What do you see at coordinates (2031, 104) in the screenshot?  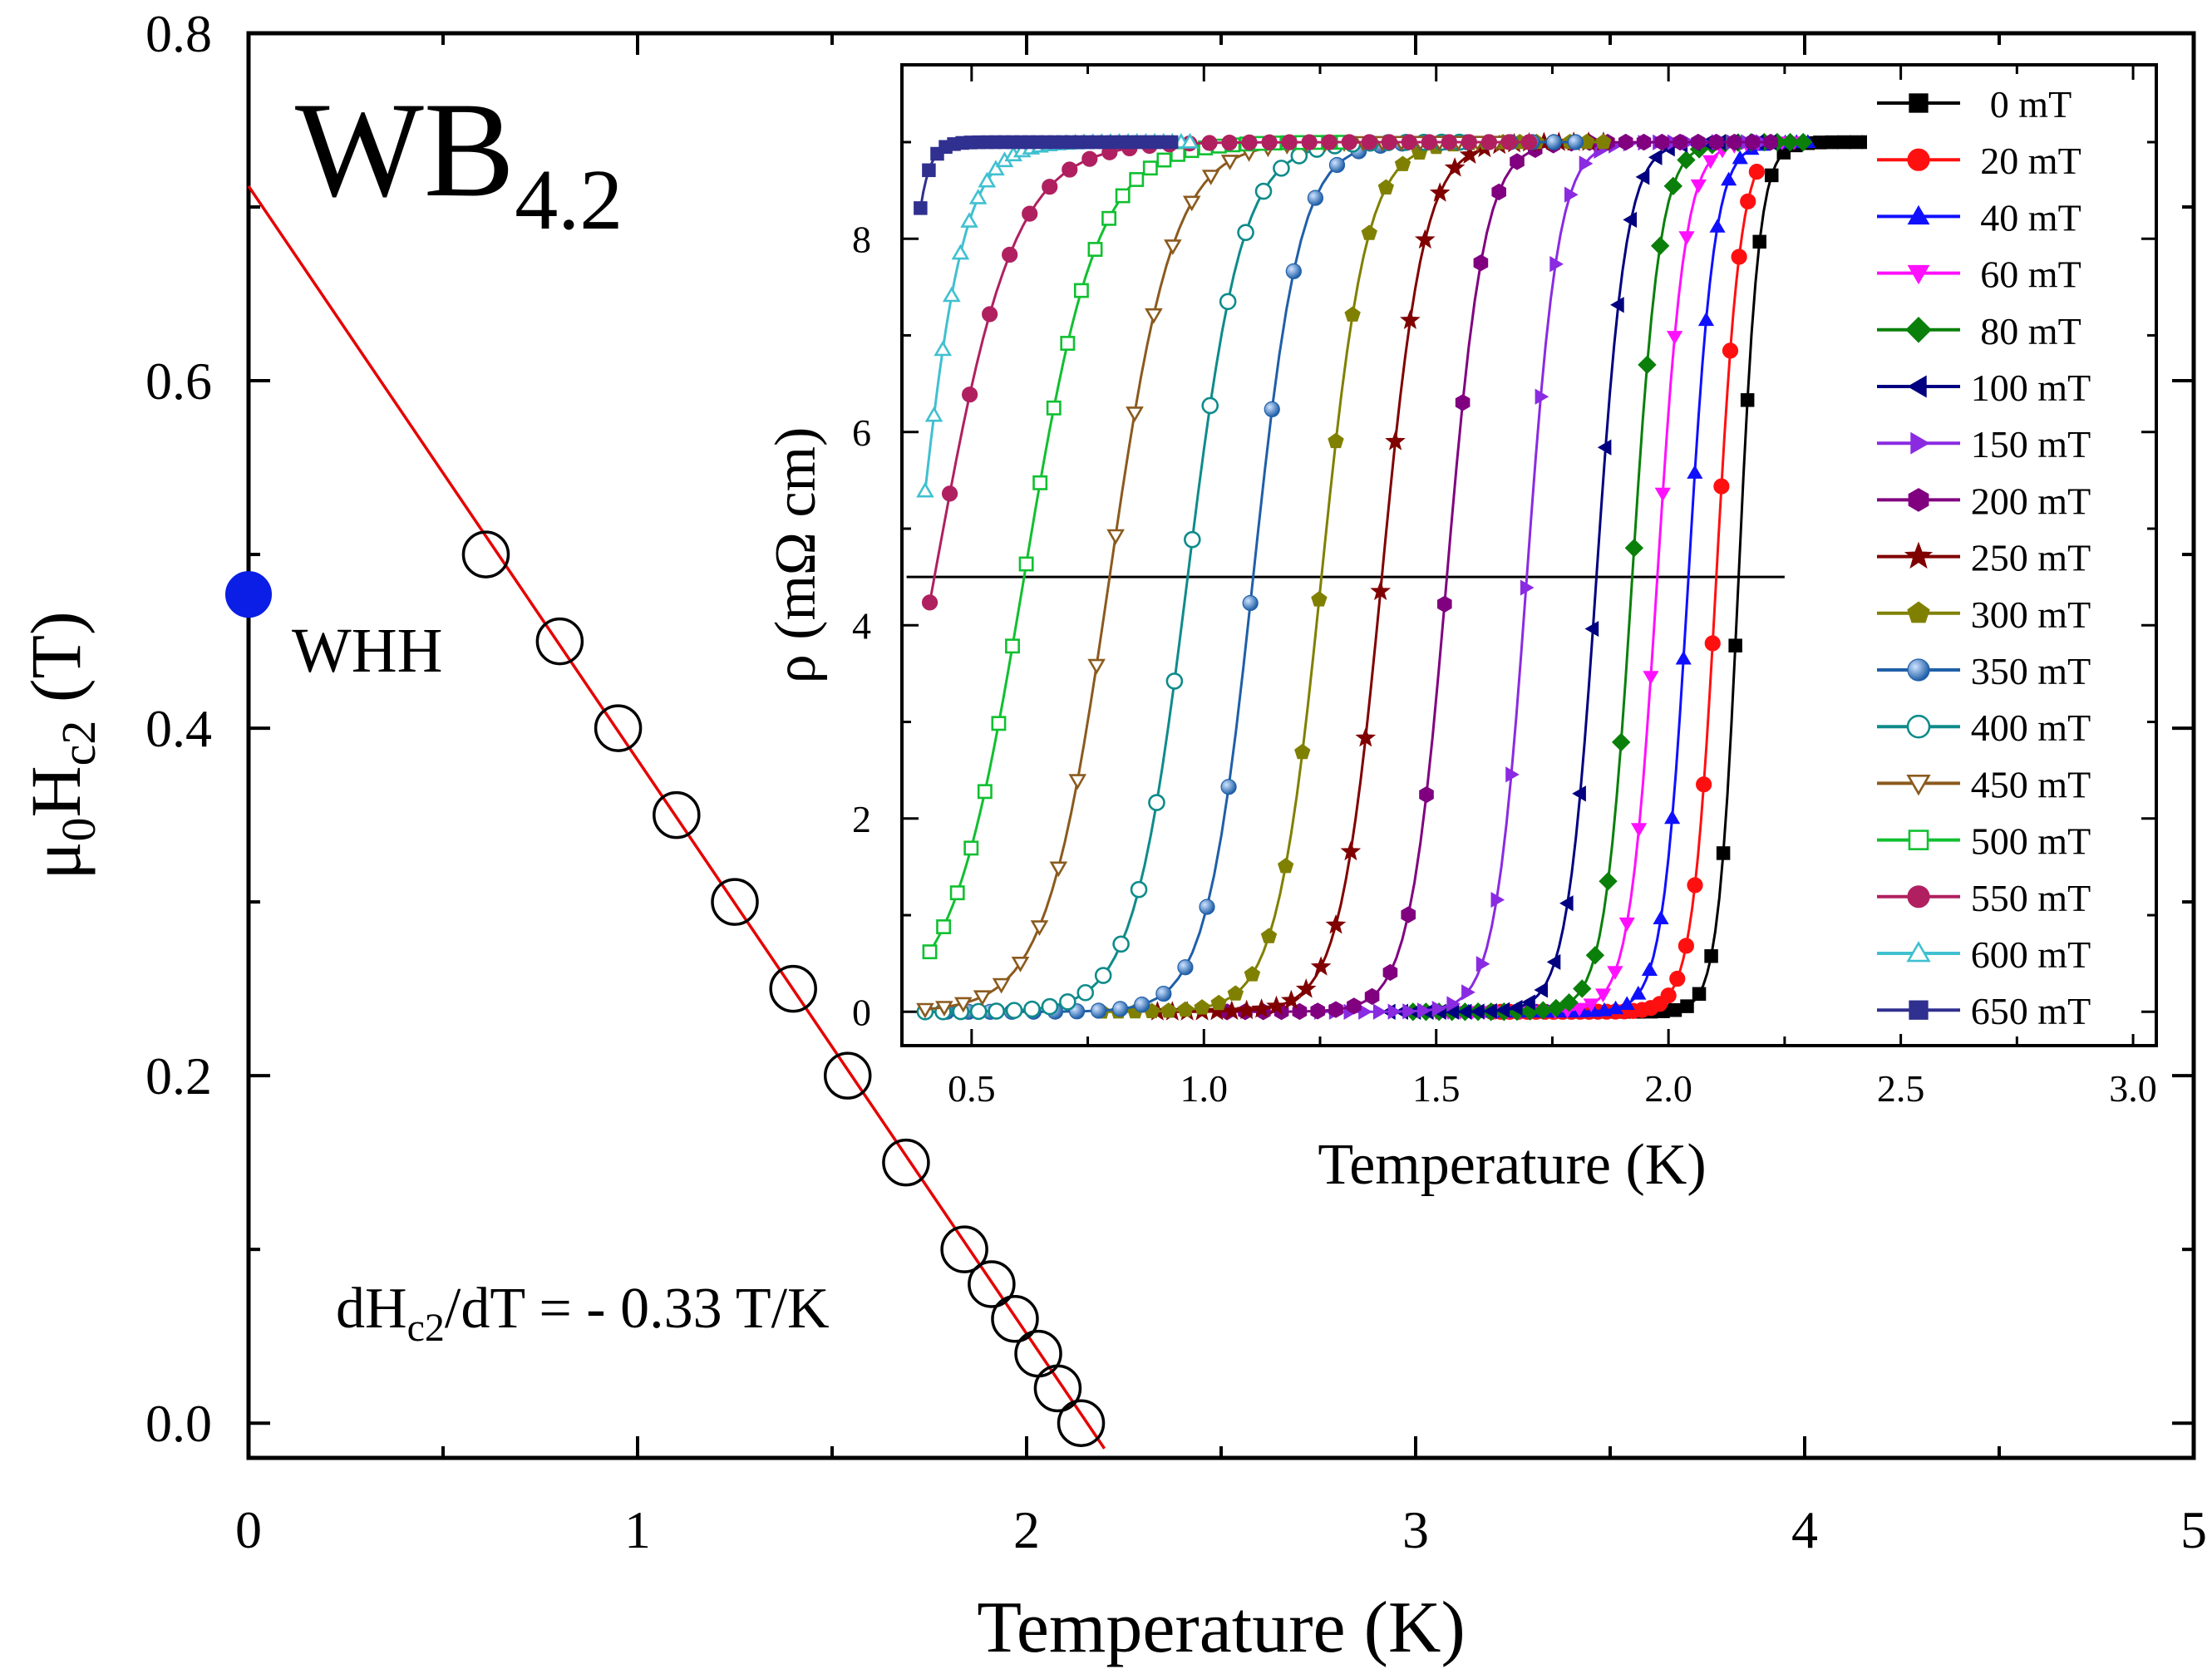 I see `legend-label: 0 mT` at bounding box center [2031, 104].